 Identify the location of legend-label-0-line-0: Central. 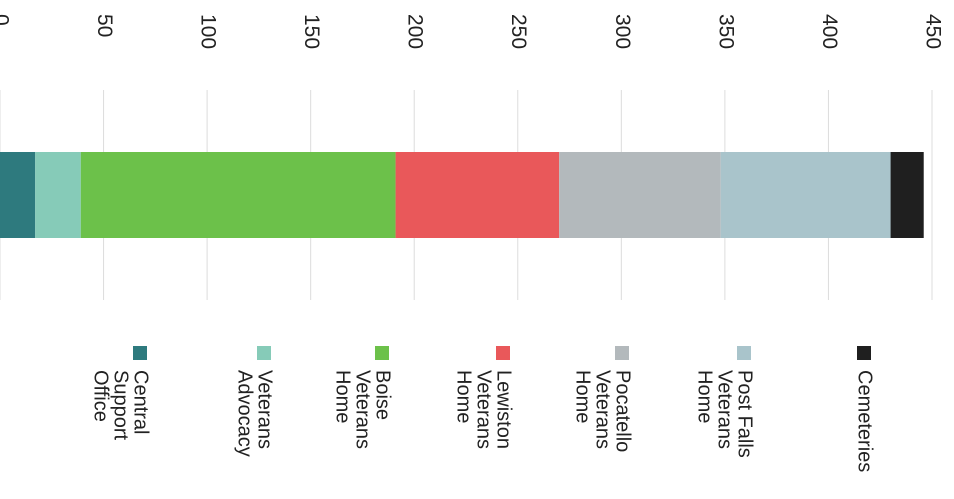
(141, 402).